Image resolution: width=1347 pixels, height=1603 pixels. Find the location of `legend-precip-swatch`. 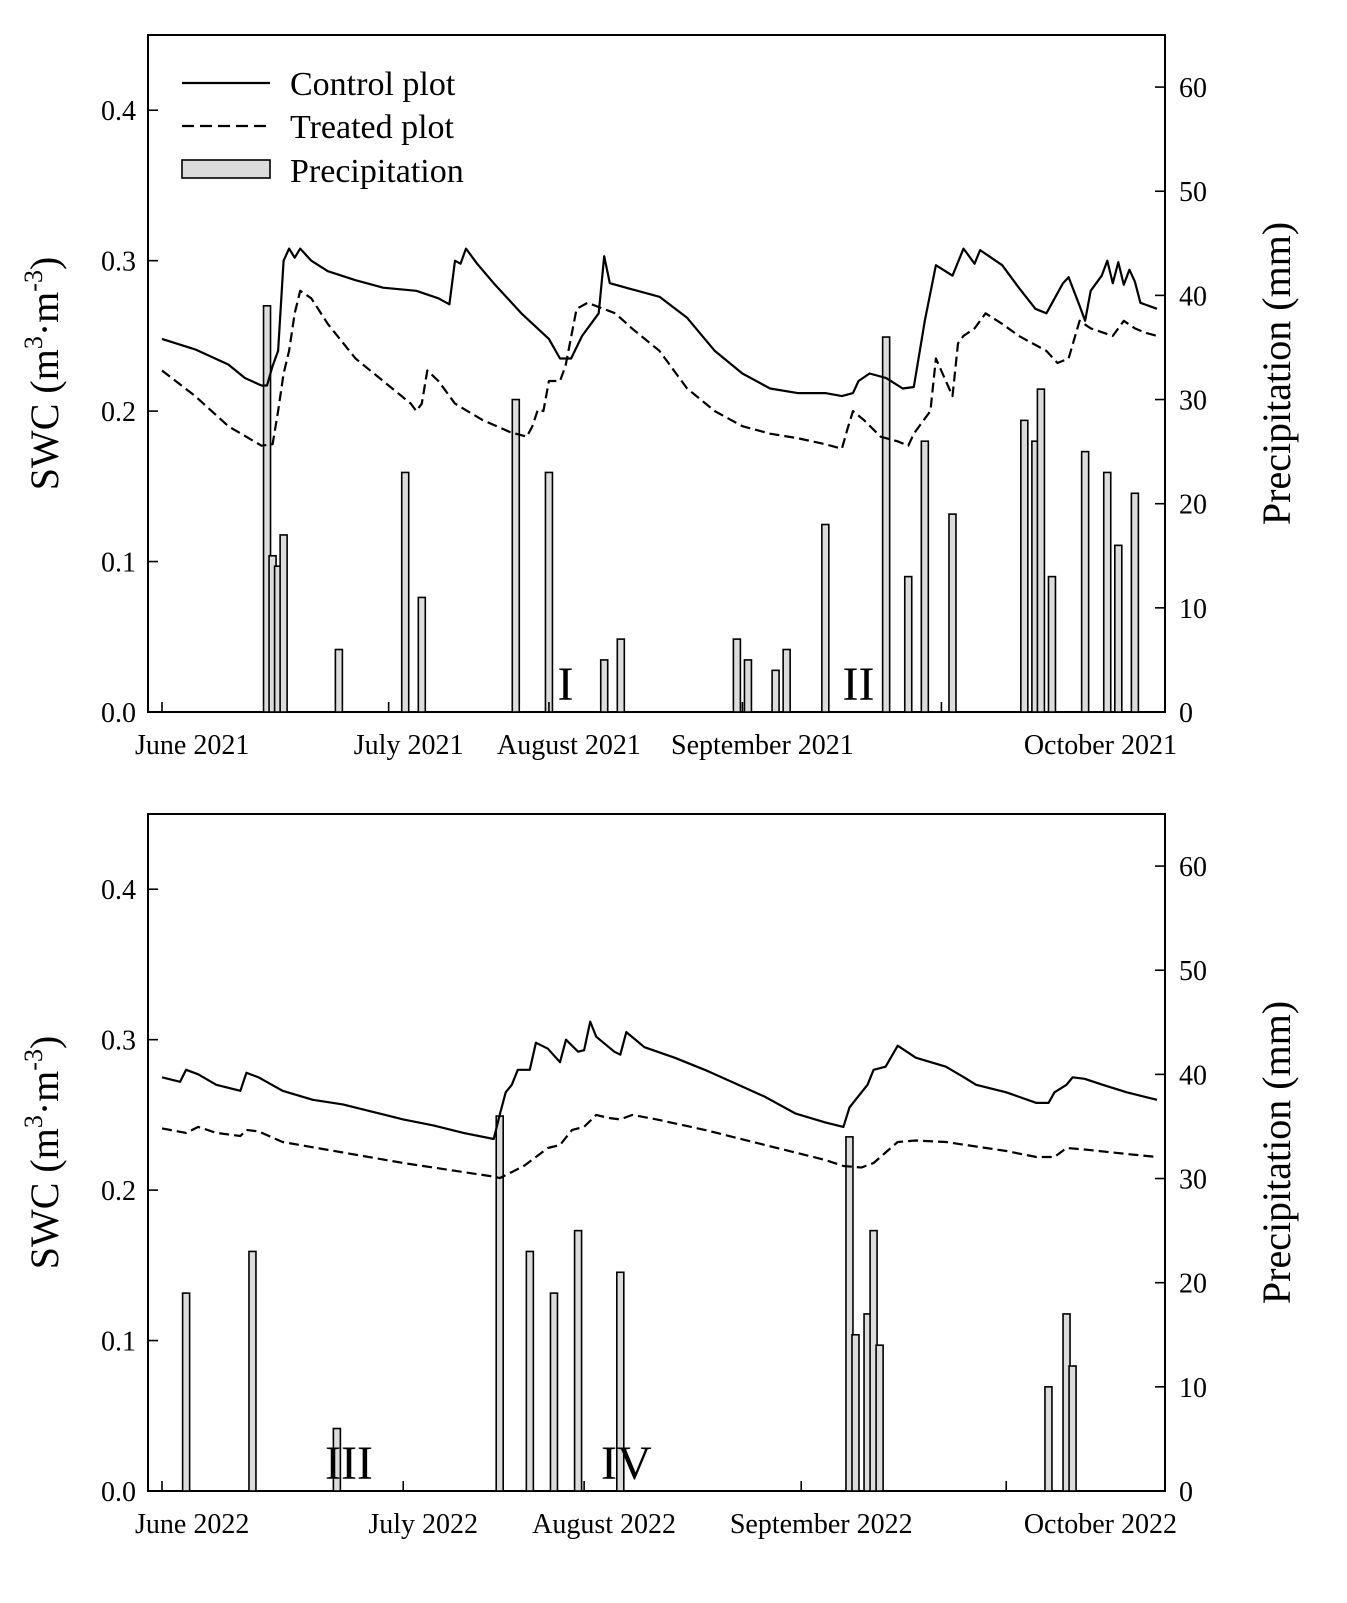

legend-precip-swatch is located at coordinates (226, 169).